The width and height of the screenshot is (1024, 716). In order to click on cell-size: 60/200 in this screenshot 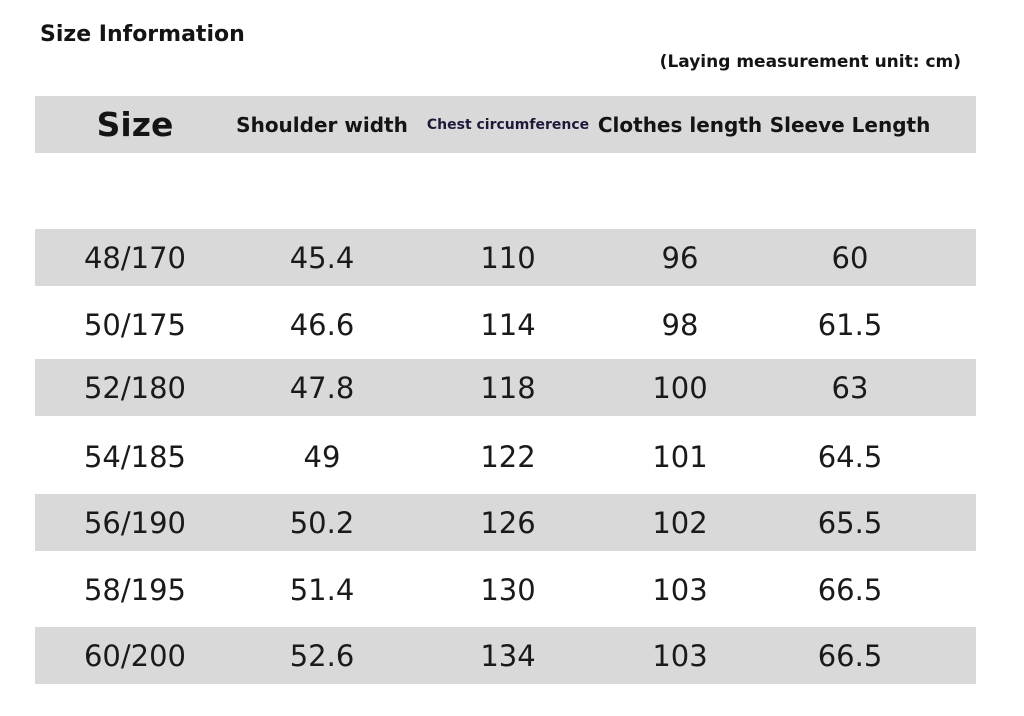, I will do `click(135, 655)`.